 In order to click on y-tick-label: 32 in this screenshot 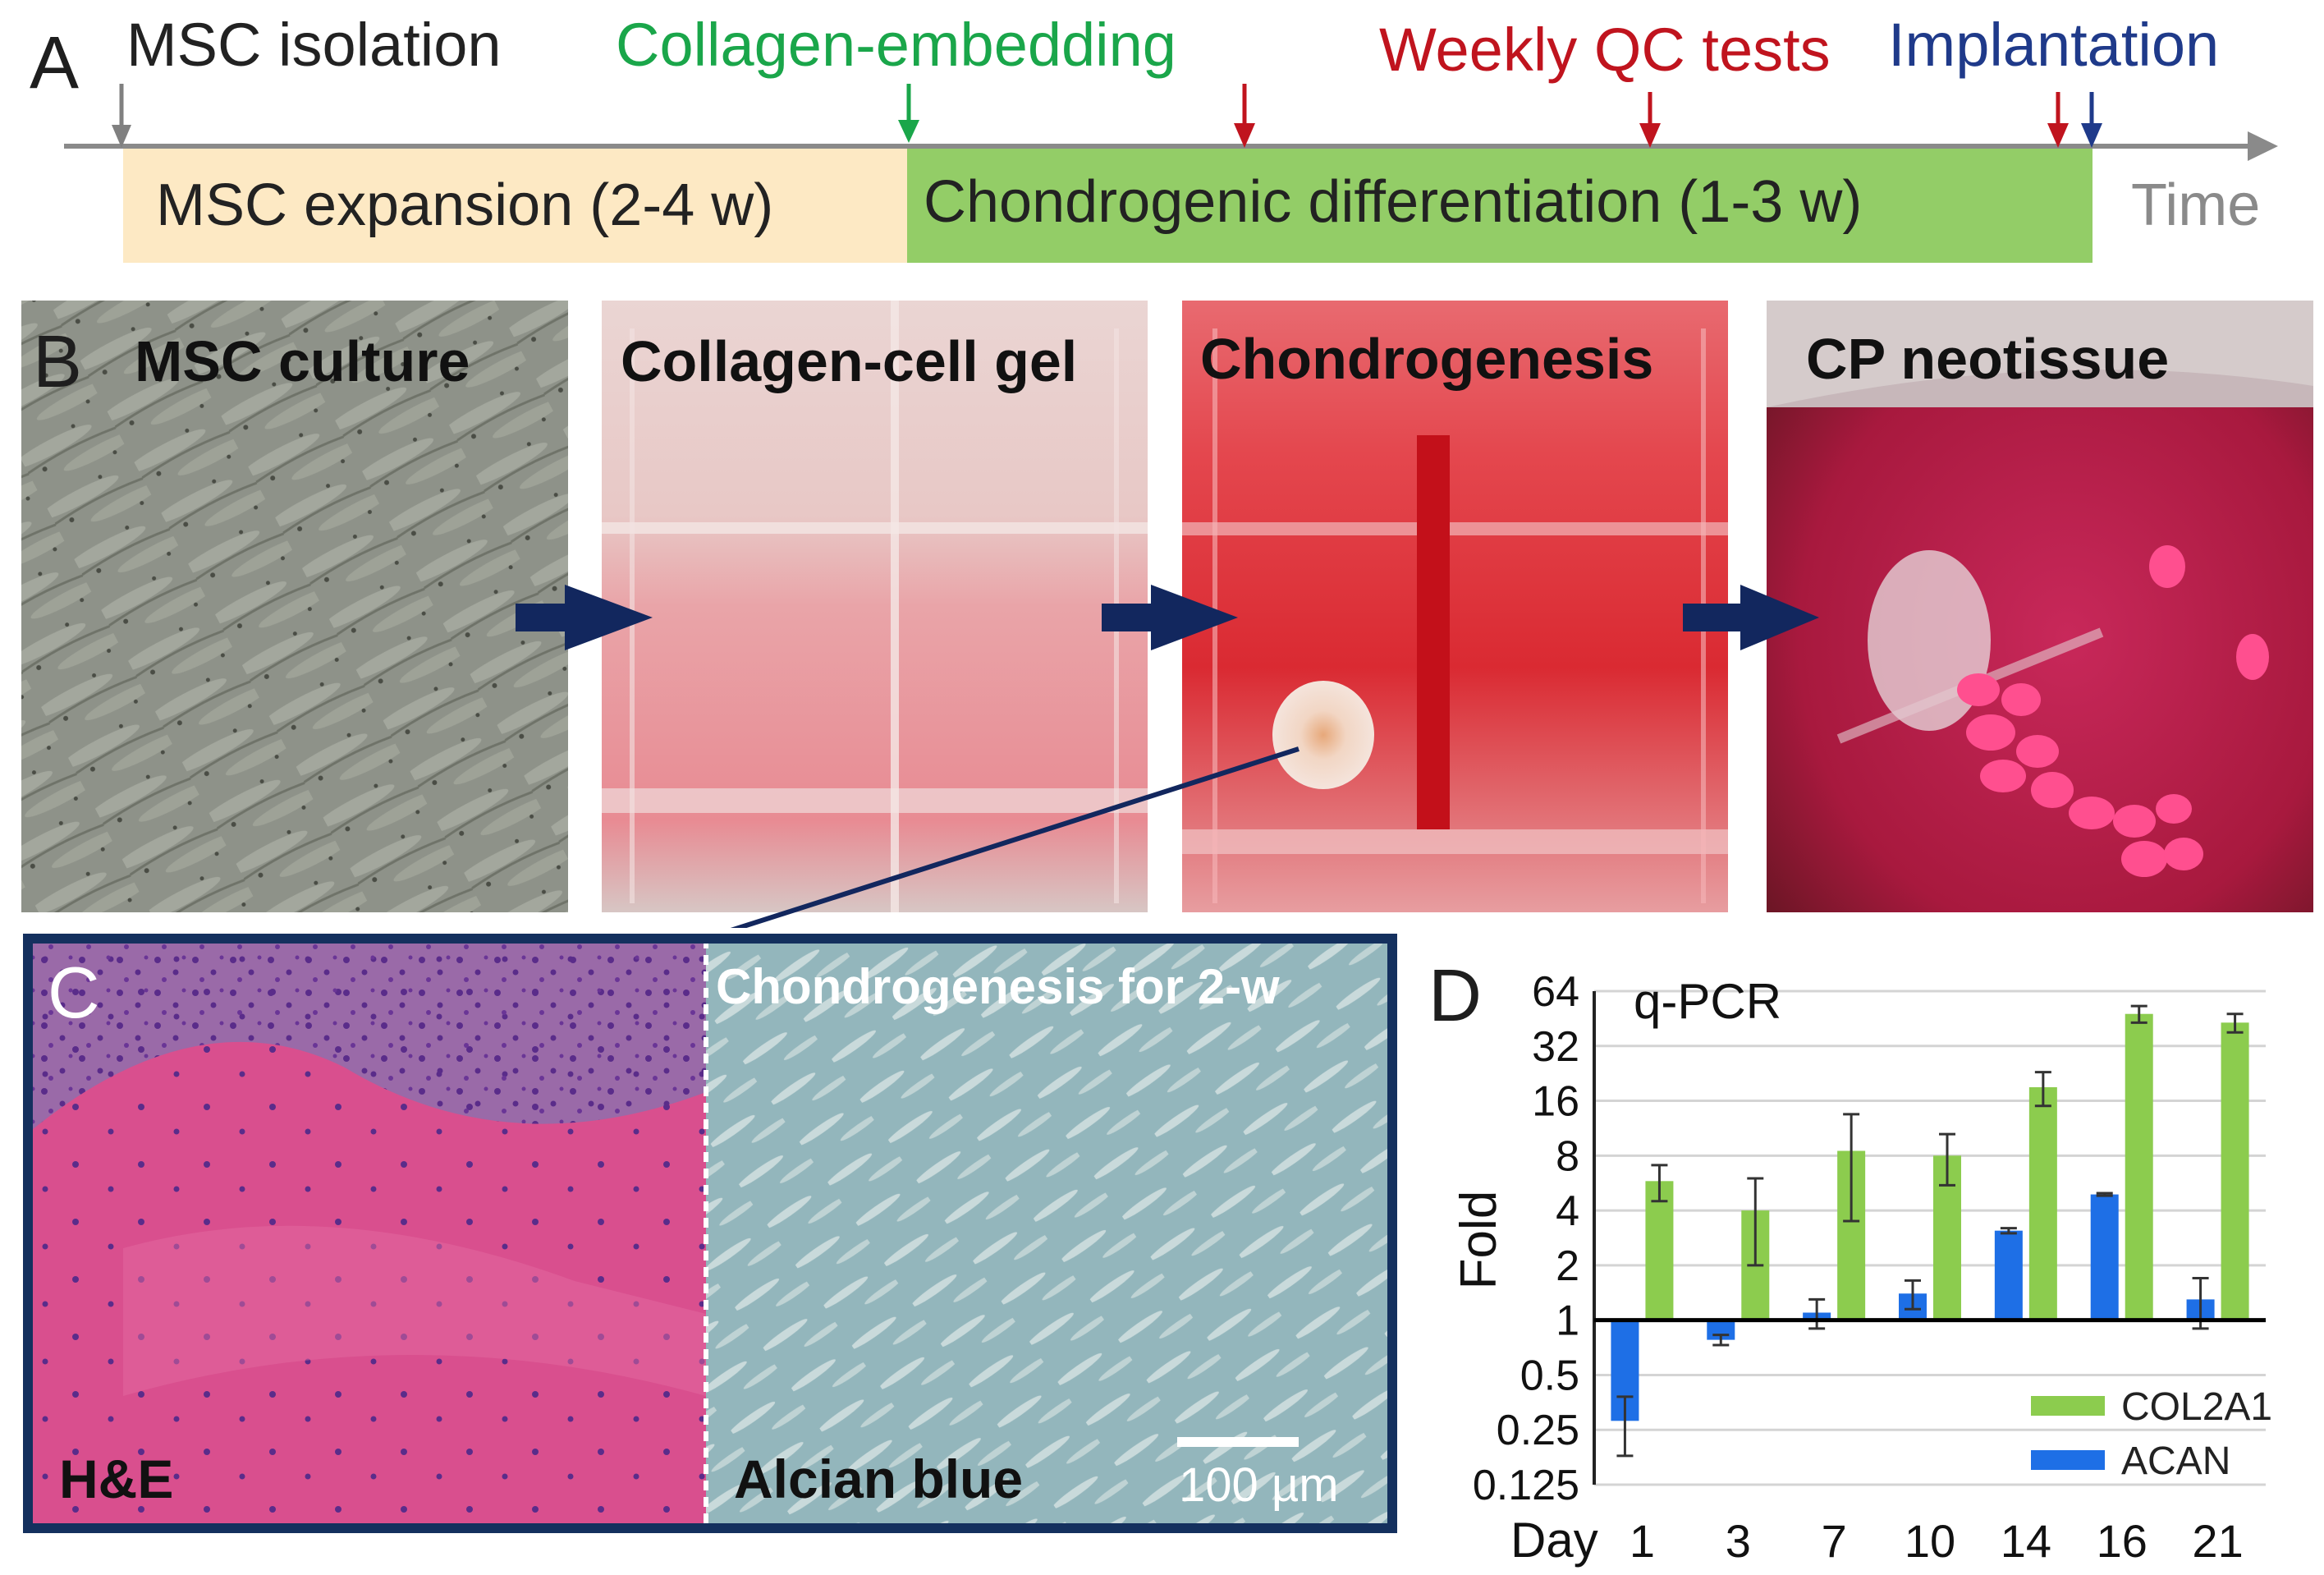, I will do `click(1555, 1047)`.